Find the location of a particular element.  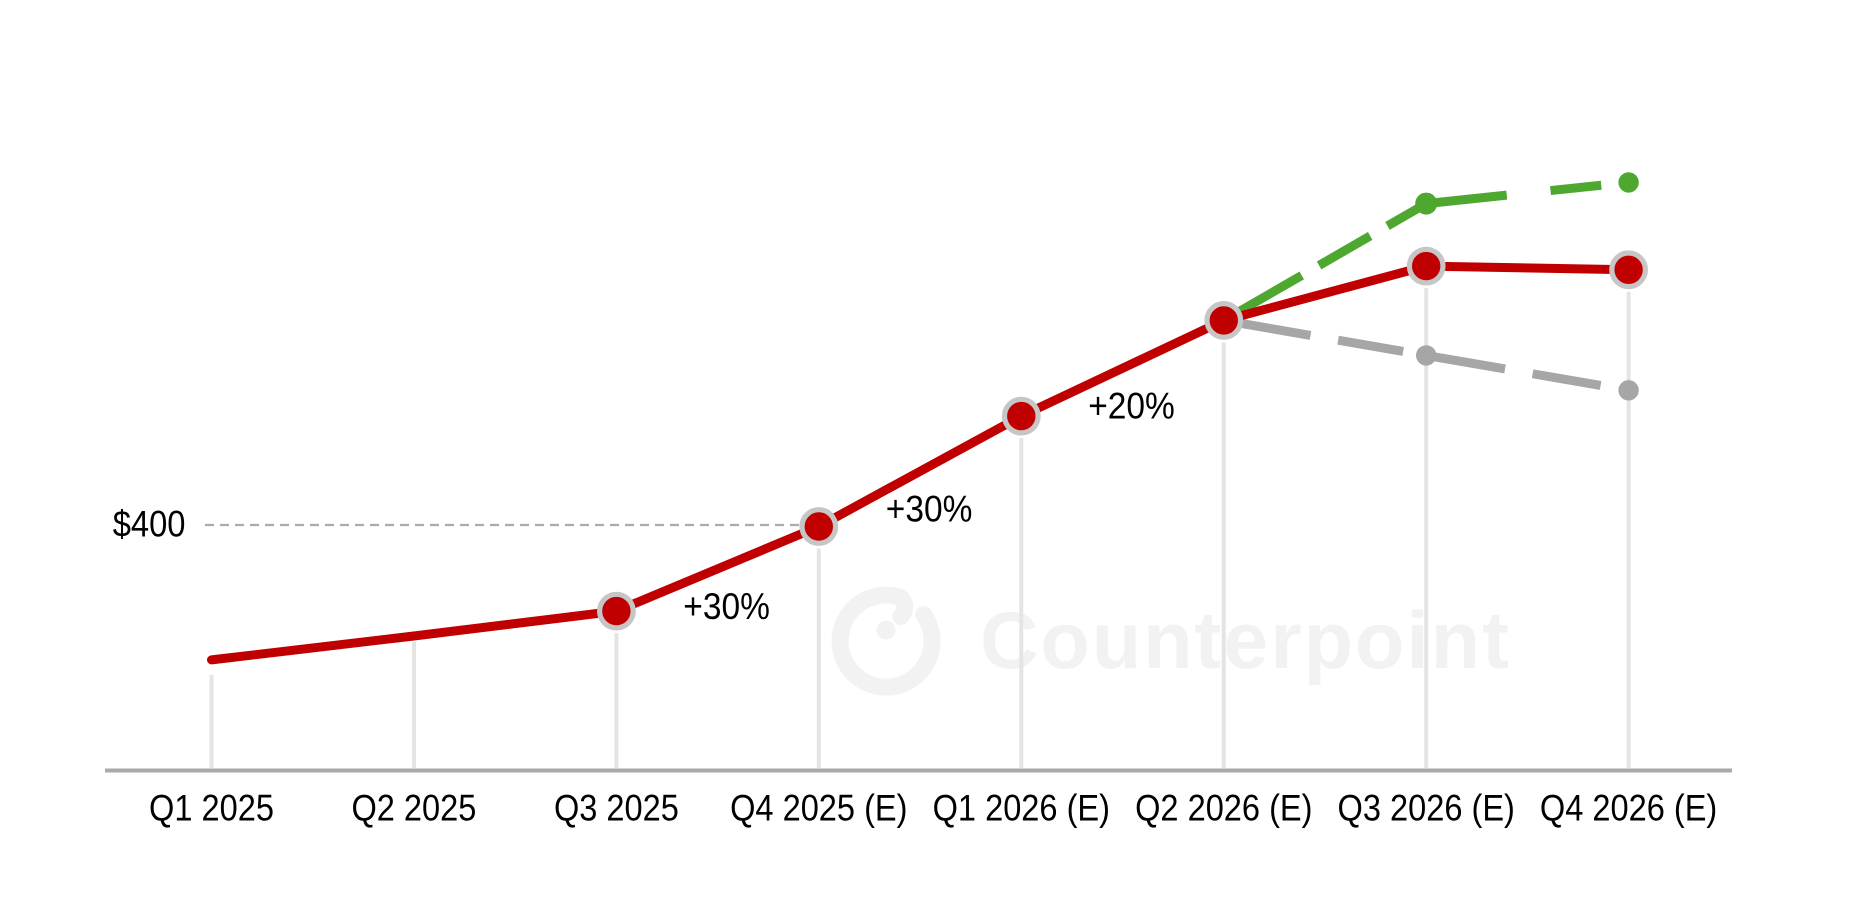

growth-annotation-2: +30% is located at coordinates (929, 508).